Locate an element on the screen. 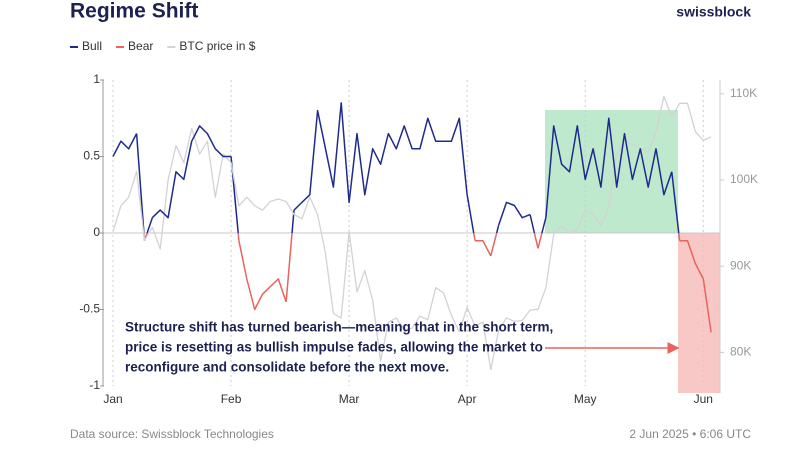 Image resolution: width=800 pixels, height=450 pixels. brand: swissblock is located at coordinates (713, 12).